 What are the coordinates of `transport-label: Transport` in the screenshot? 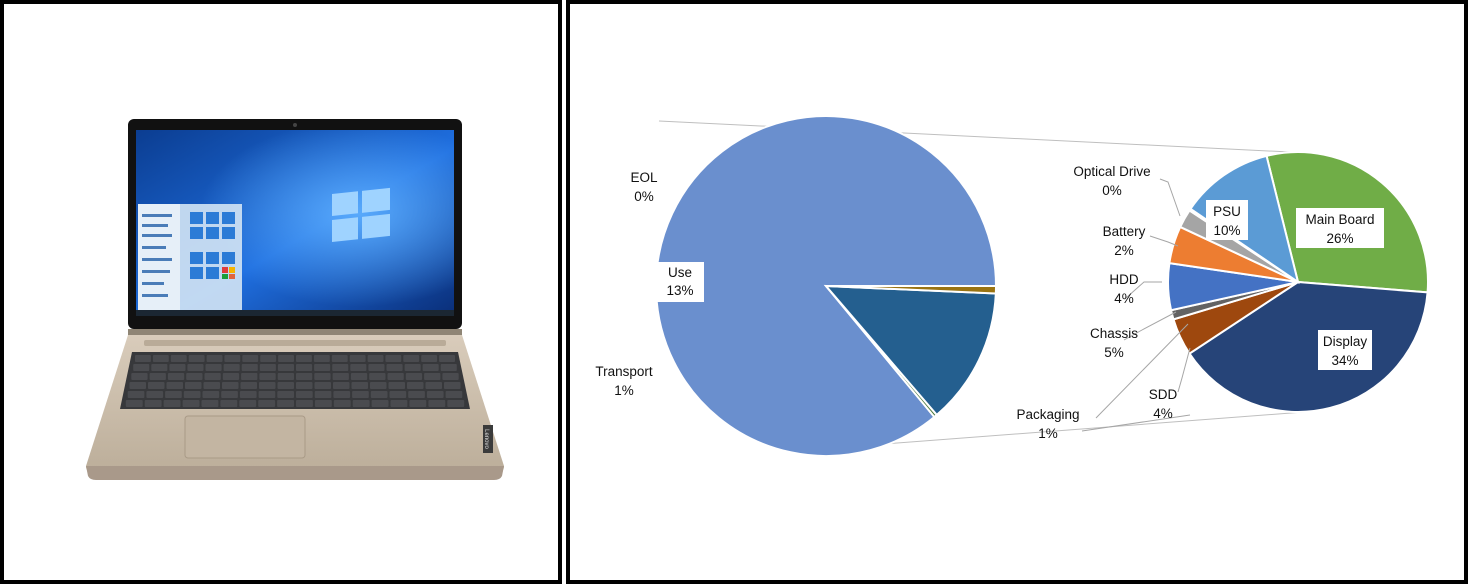 It's located at (624, 371).